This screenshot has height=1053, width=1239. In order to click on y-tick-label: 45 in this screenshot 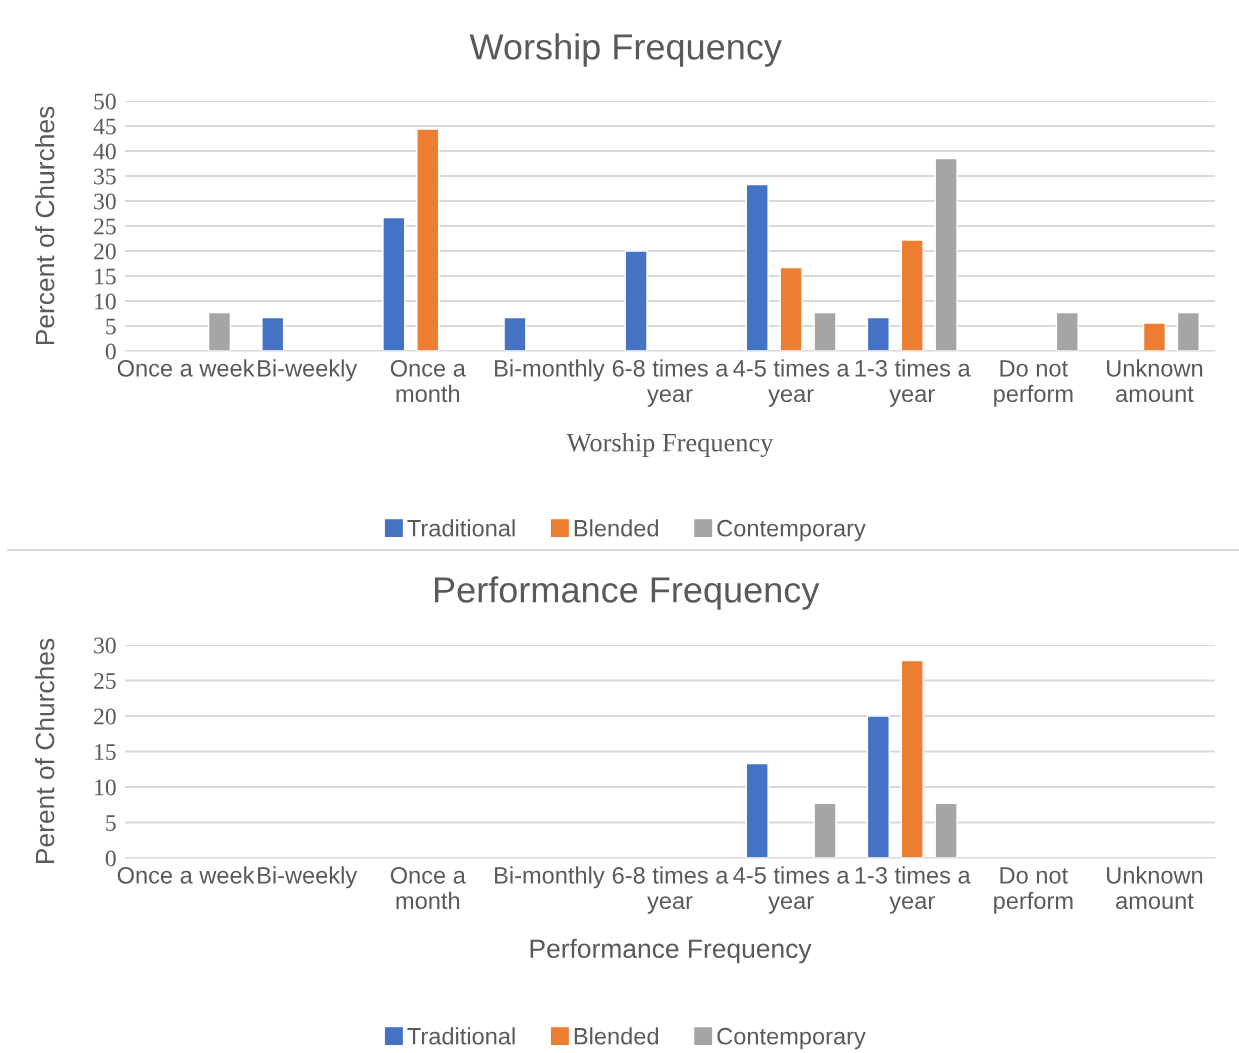, I will do `click(104, 126)`.